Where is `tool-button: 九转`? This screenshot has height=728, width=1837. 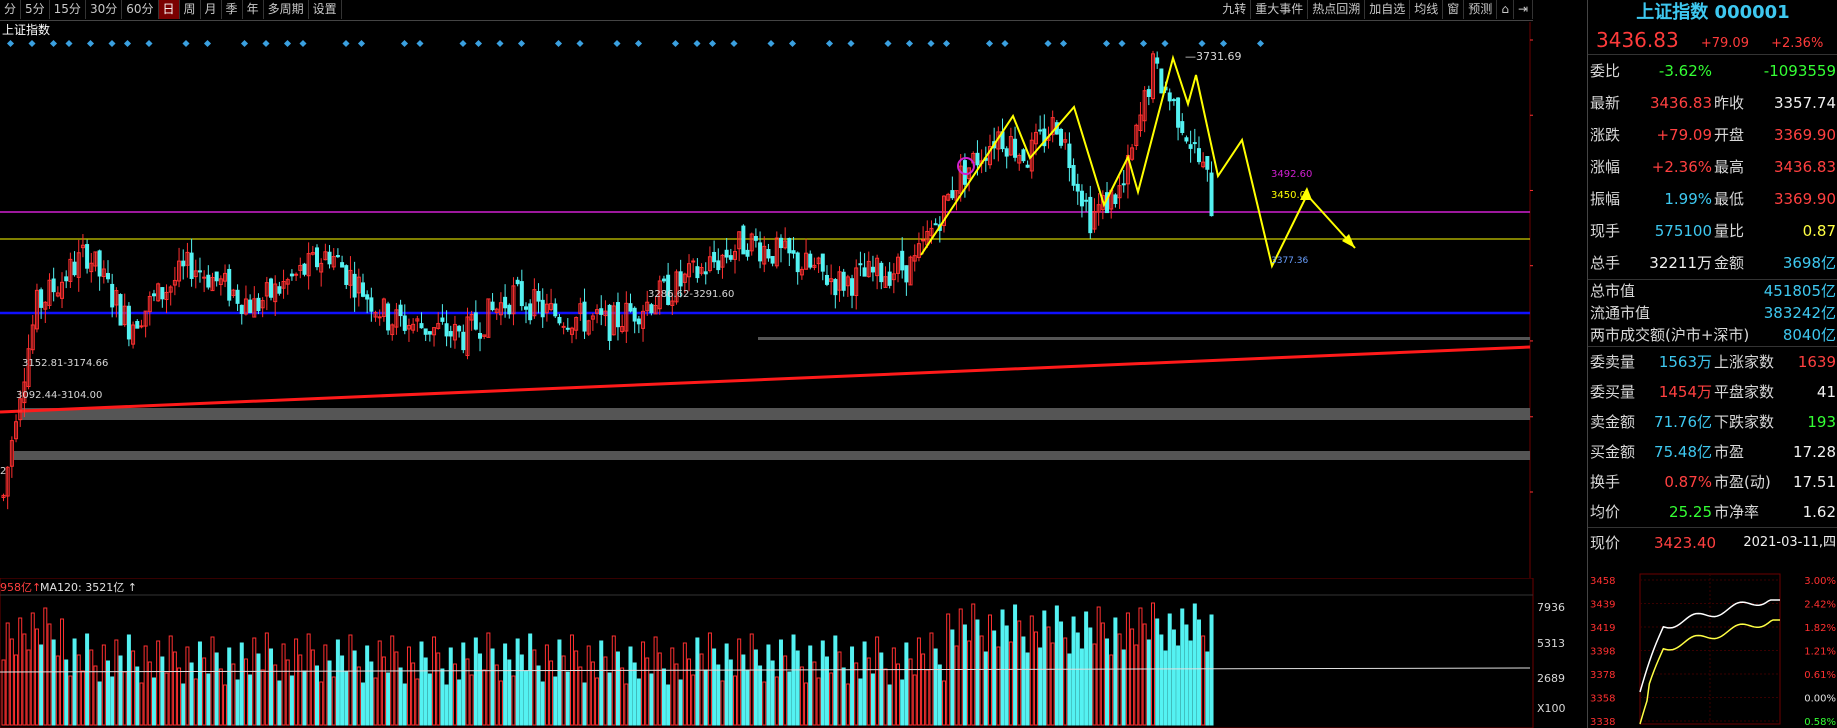
tool-button: 九转 is located at coordinates (1235, 9).